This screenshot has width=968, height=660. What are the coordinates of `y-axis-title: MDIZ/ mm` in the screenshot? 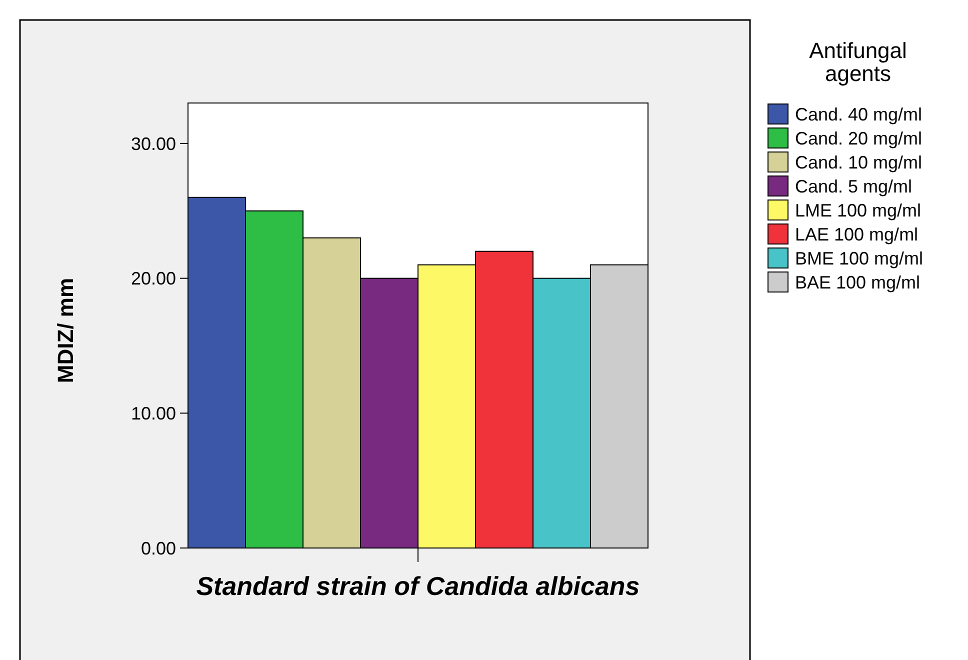 It's located at (65, 331).